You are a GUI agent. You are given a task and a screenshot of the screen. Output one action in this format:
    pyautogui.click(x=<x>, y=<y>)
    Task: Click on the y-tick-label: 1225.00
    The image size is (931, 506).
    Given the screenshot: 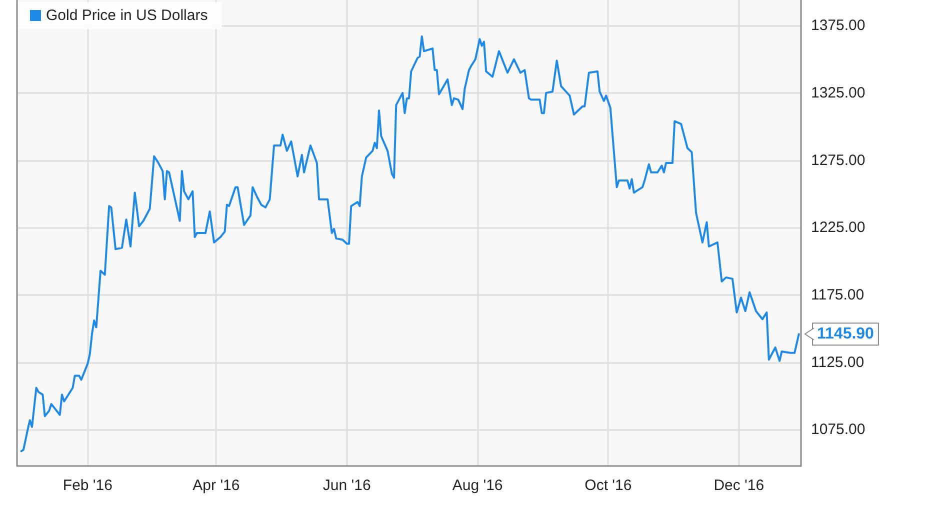 What is the action you would take?
    pyautogui.click(x=838, y=227)
    